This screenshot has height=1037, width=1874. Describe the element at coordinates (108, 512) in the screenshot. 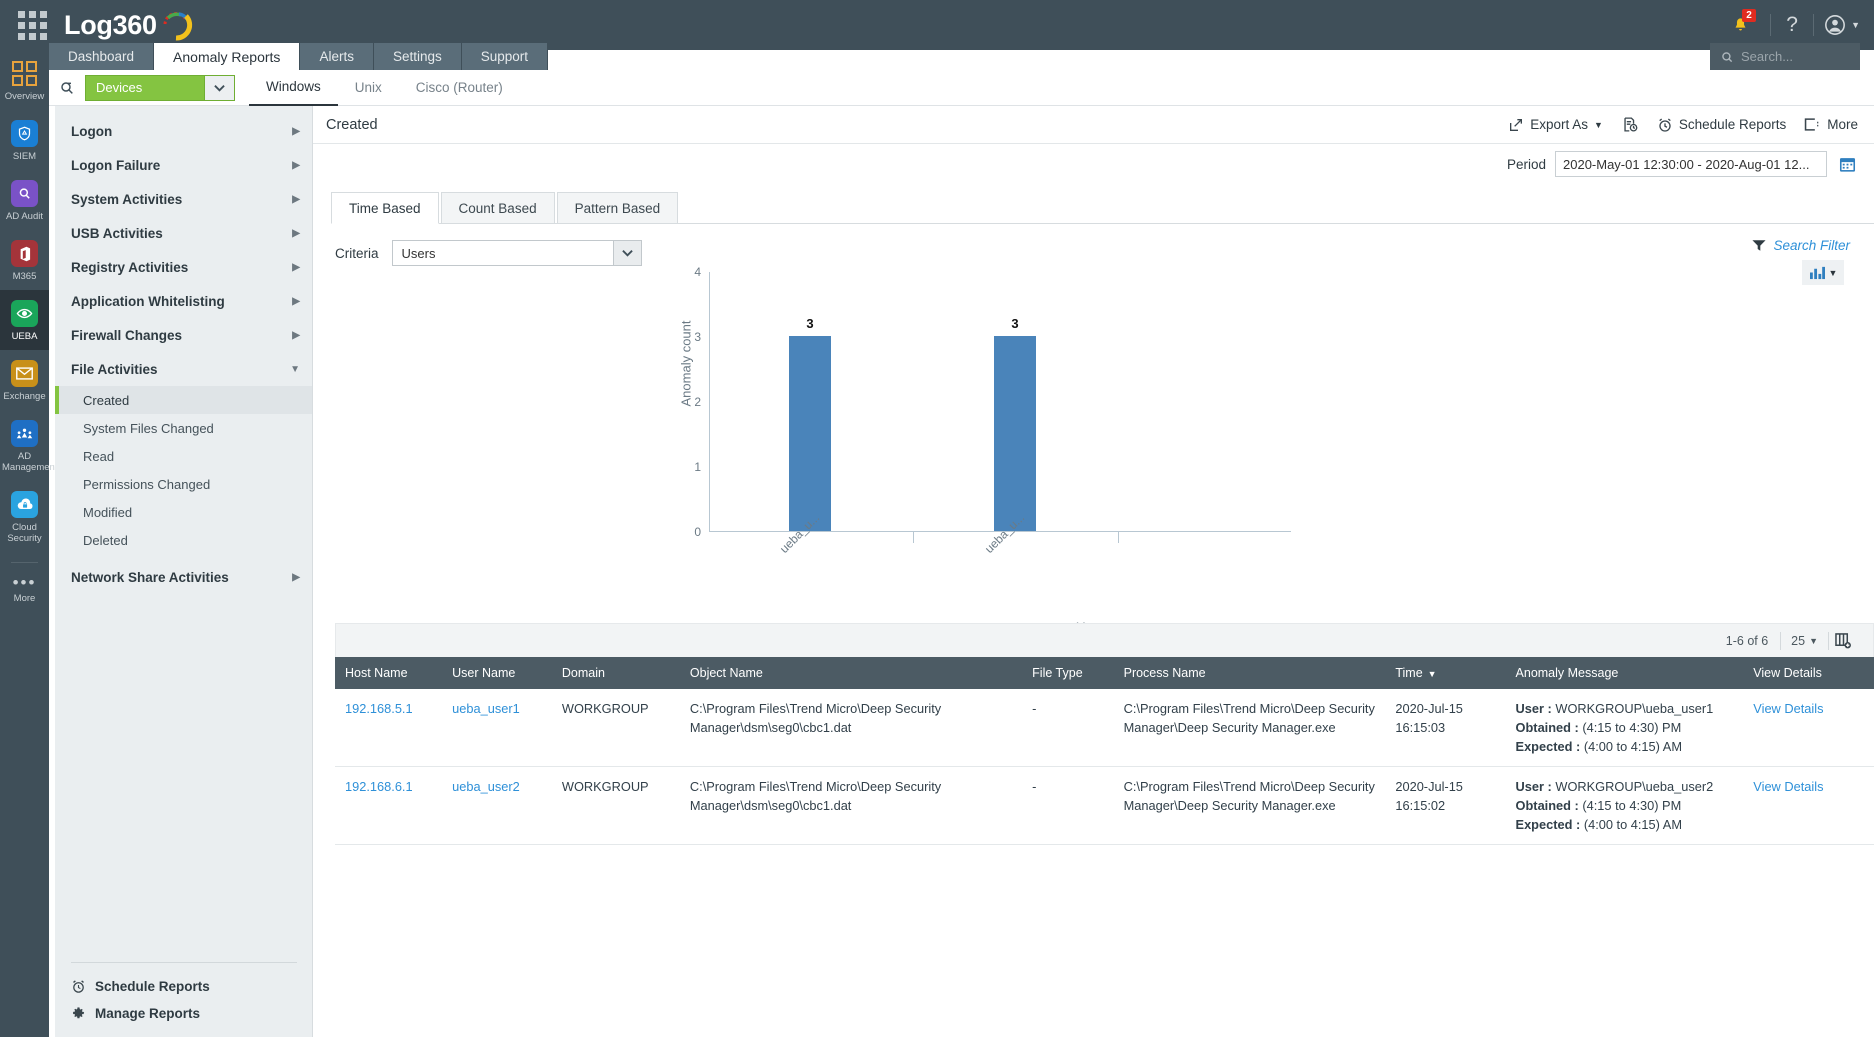

I see `menu-item-modified: Modified` at that location.